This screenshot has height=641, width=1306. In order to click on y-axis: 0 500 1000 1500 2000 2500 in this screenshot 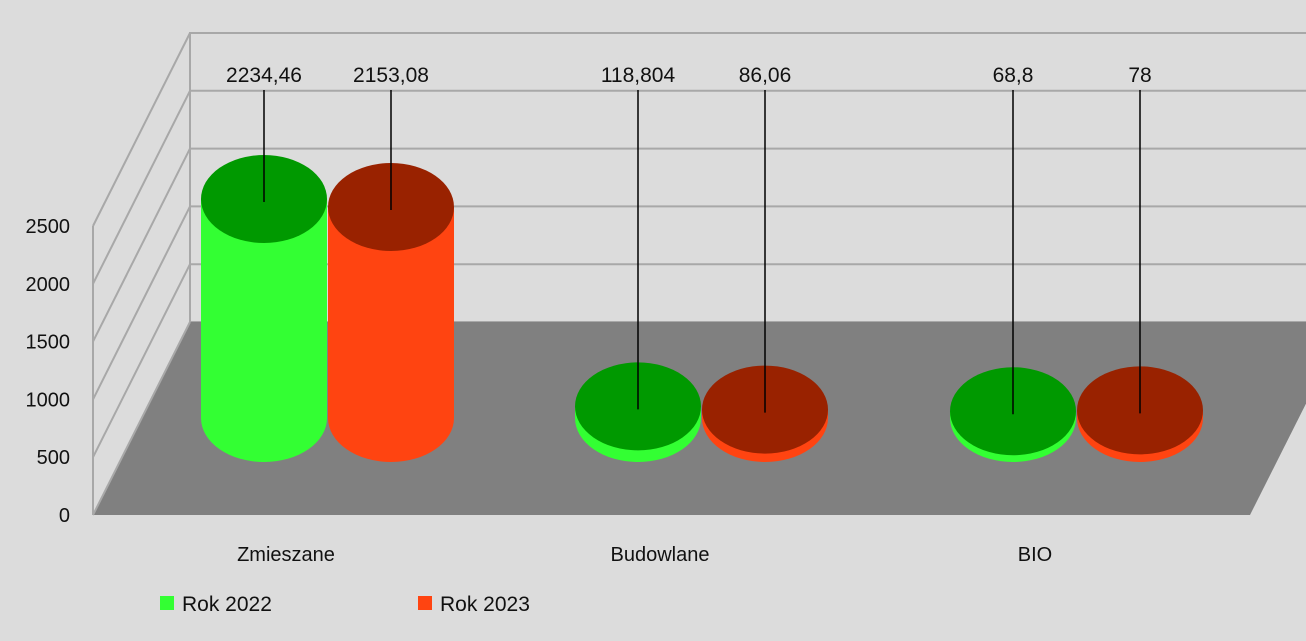, I will do `click(48, 371)`.